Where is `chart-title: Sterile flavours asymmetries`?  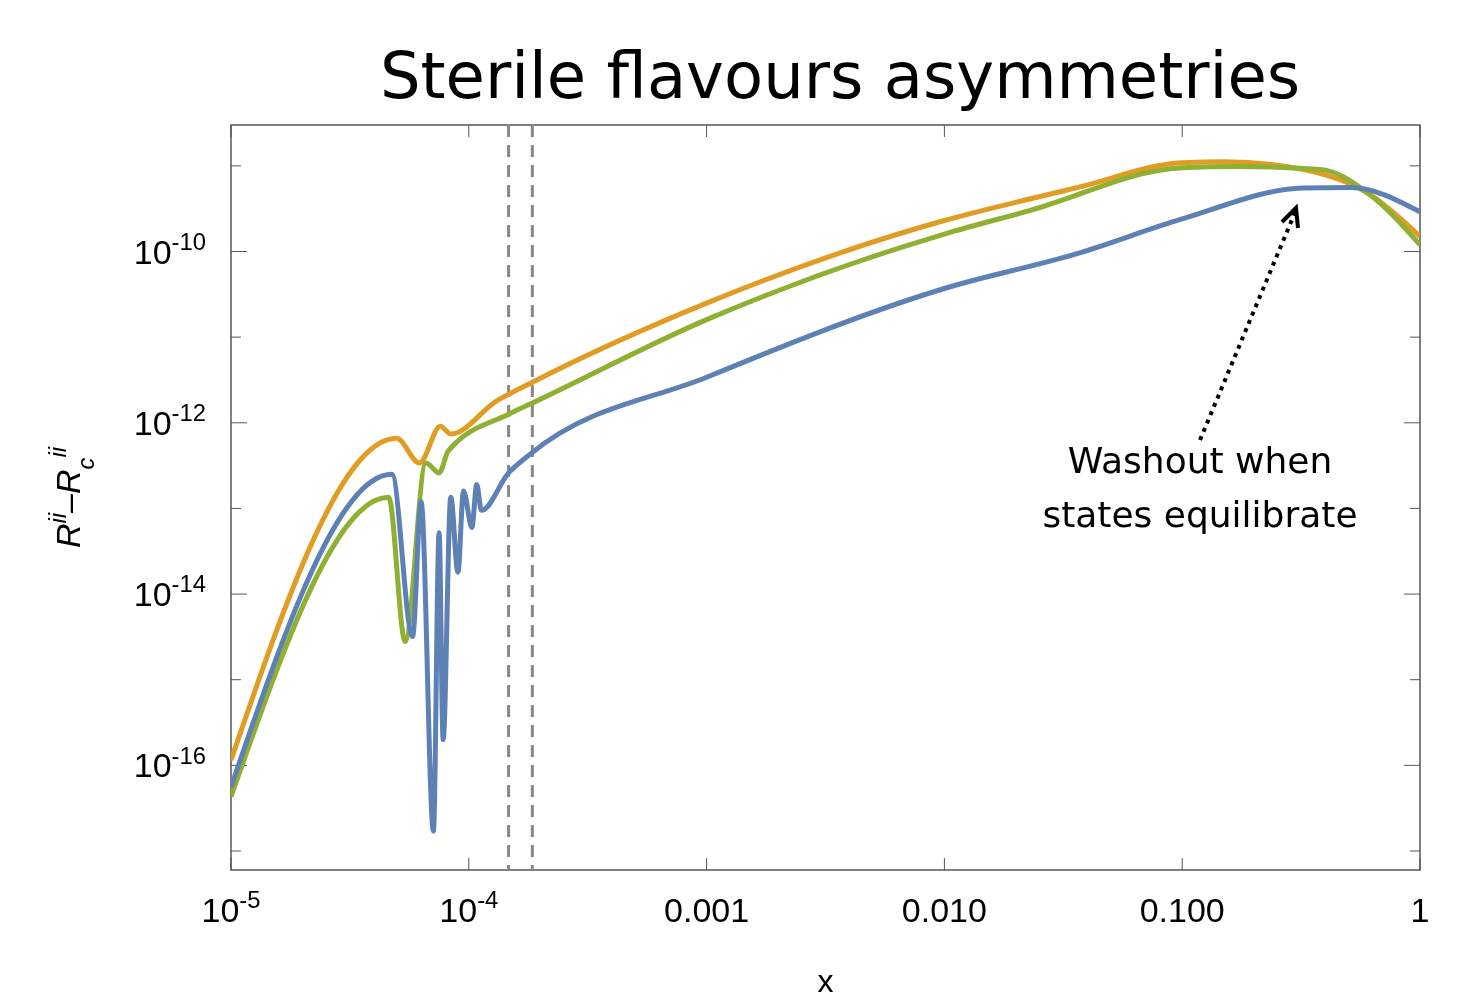 chart-title: Sterile flavours asymmetries is located at coordinates (840, 76).